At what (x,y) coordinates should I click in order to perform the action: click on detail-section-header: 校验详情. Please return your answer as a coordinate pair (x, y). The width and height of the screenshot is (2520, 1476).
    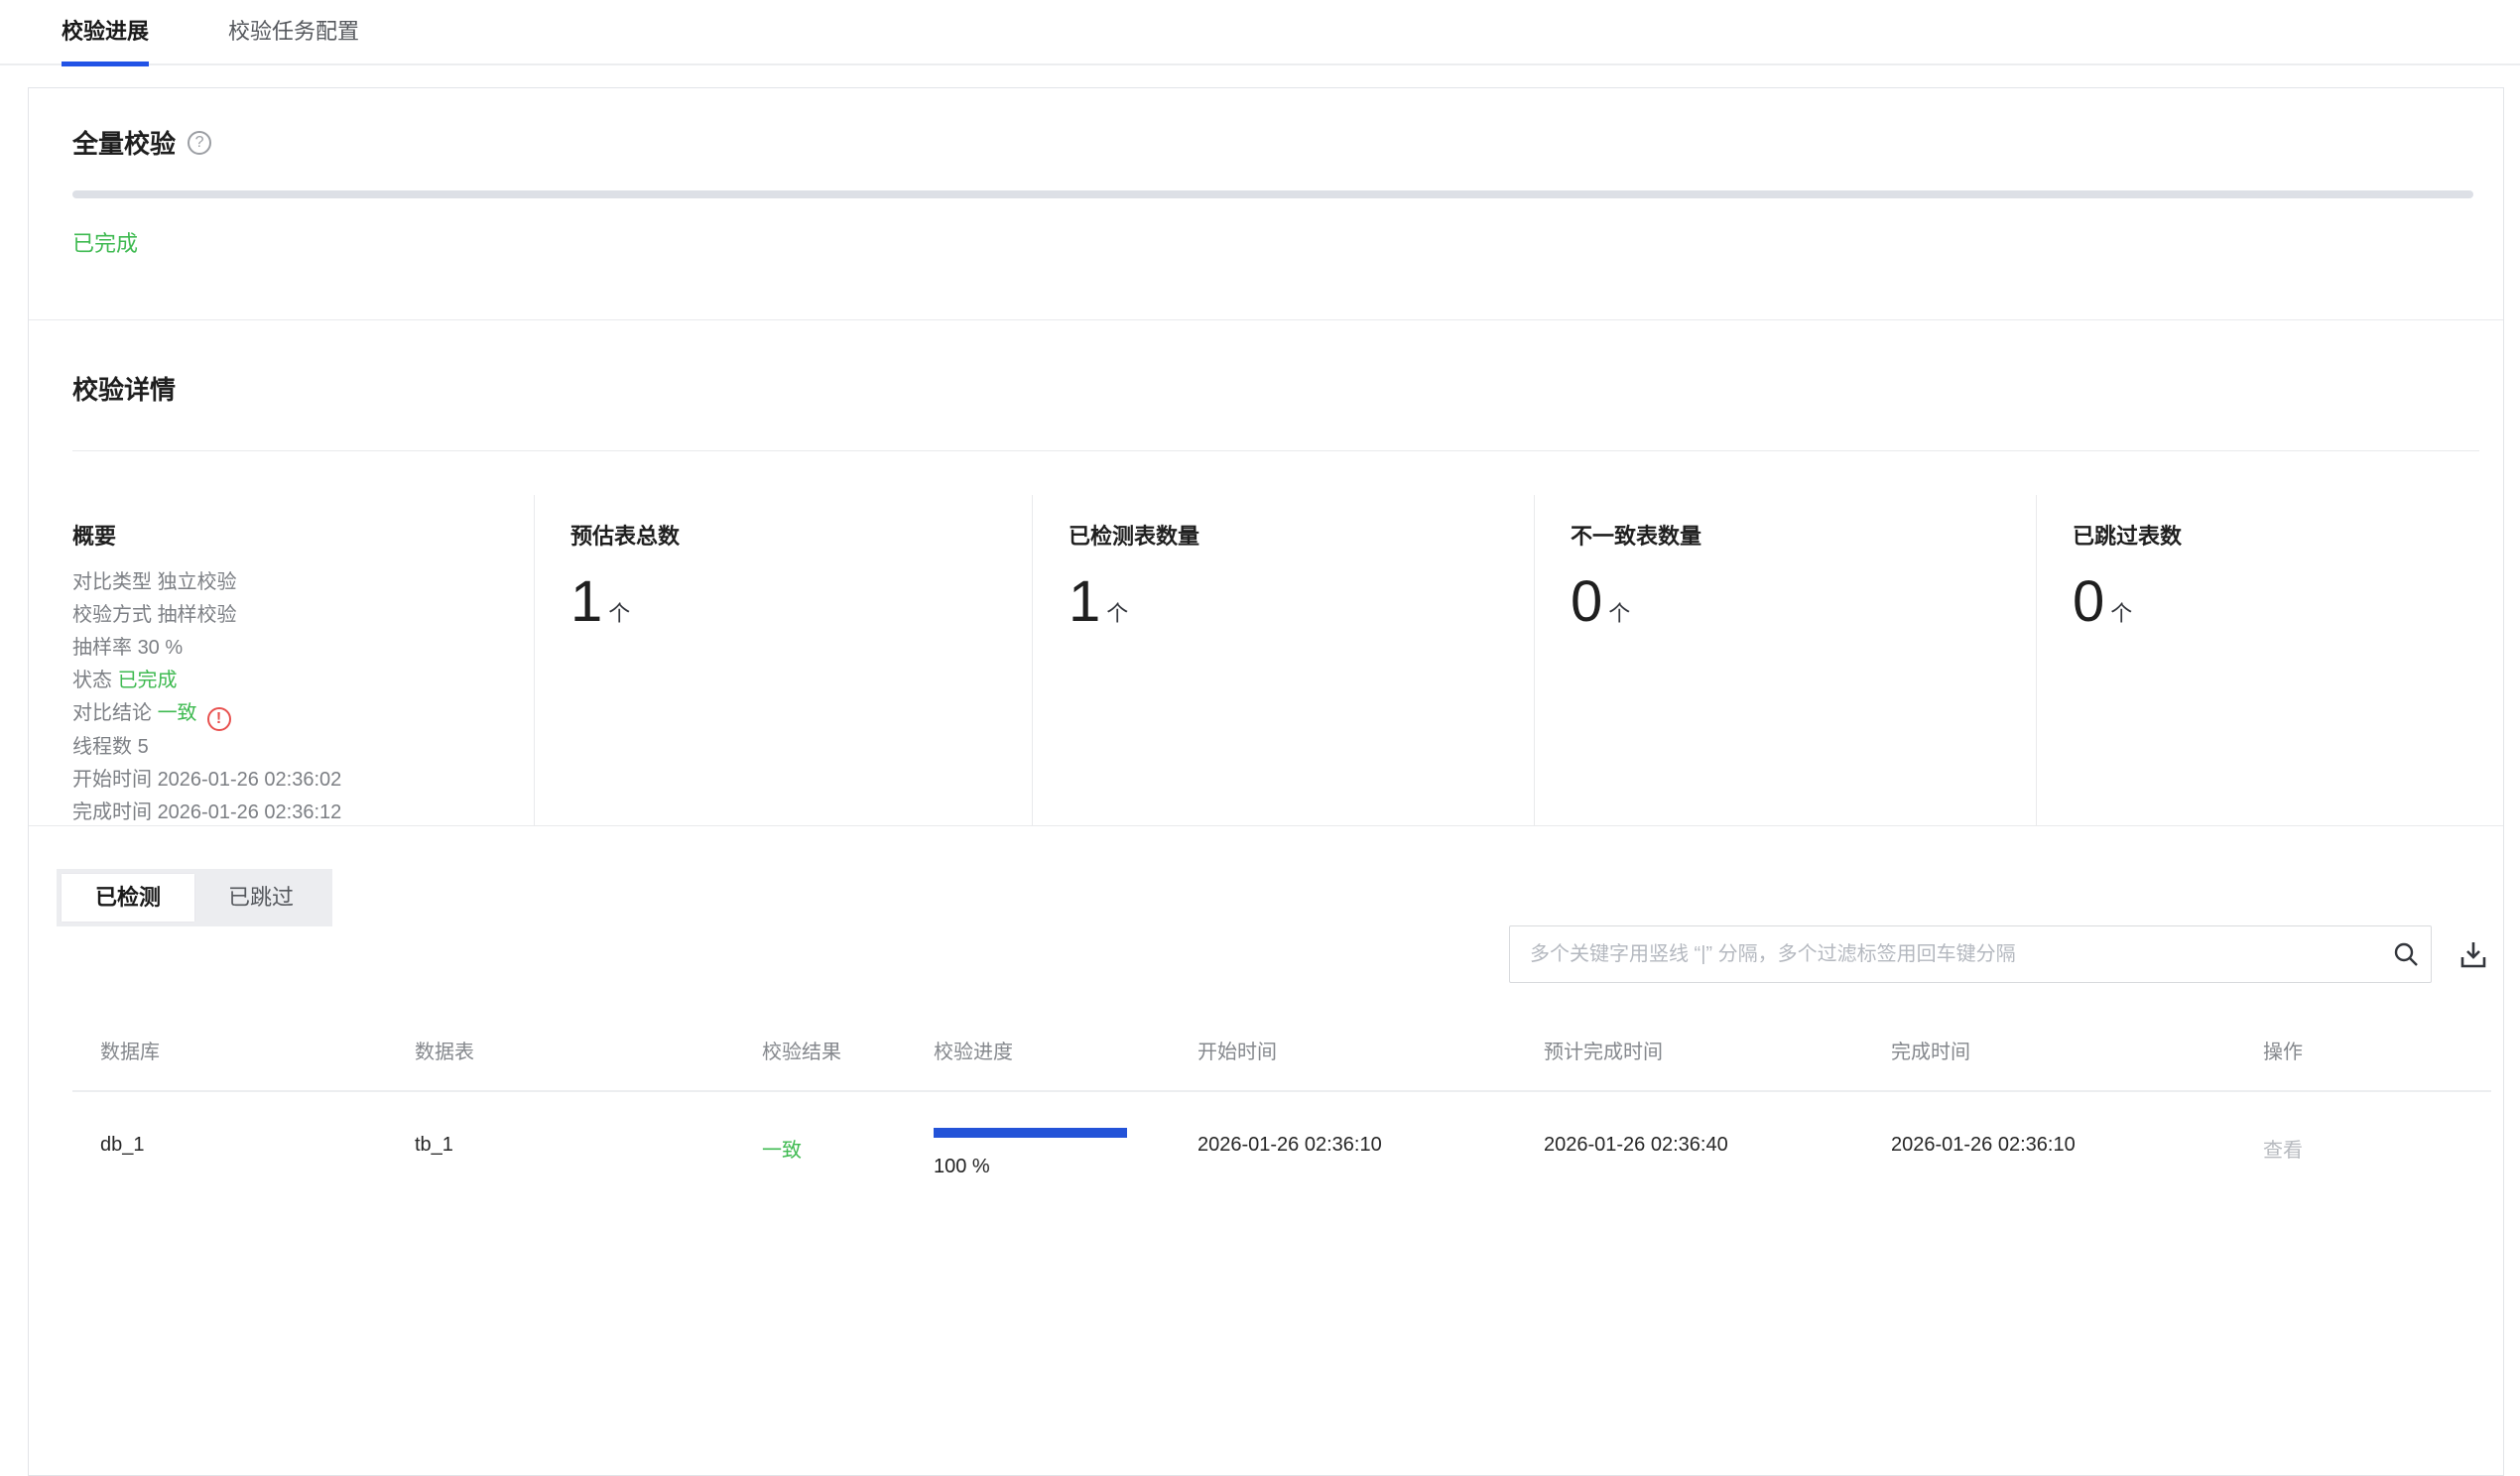
    Looking at the image, I should click on (1266, 385).